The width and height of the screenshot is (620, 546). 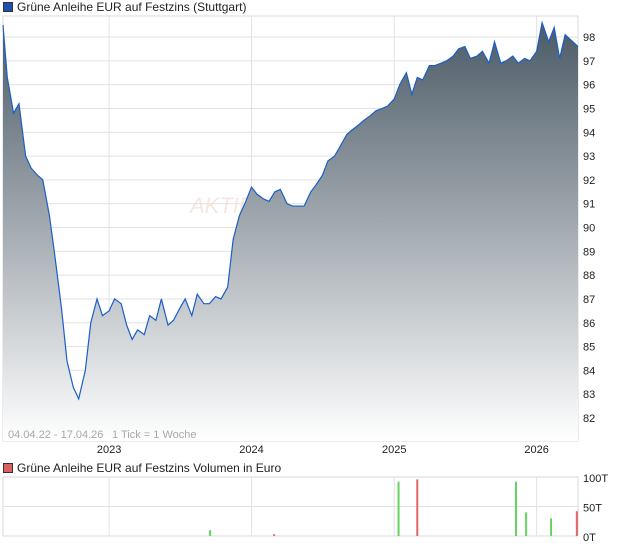 What do you see at coordinates (589, 157) in the screenshot?
I see `y-tick-label: 93` at bounding box center [589, 157].